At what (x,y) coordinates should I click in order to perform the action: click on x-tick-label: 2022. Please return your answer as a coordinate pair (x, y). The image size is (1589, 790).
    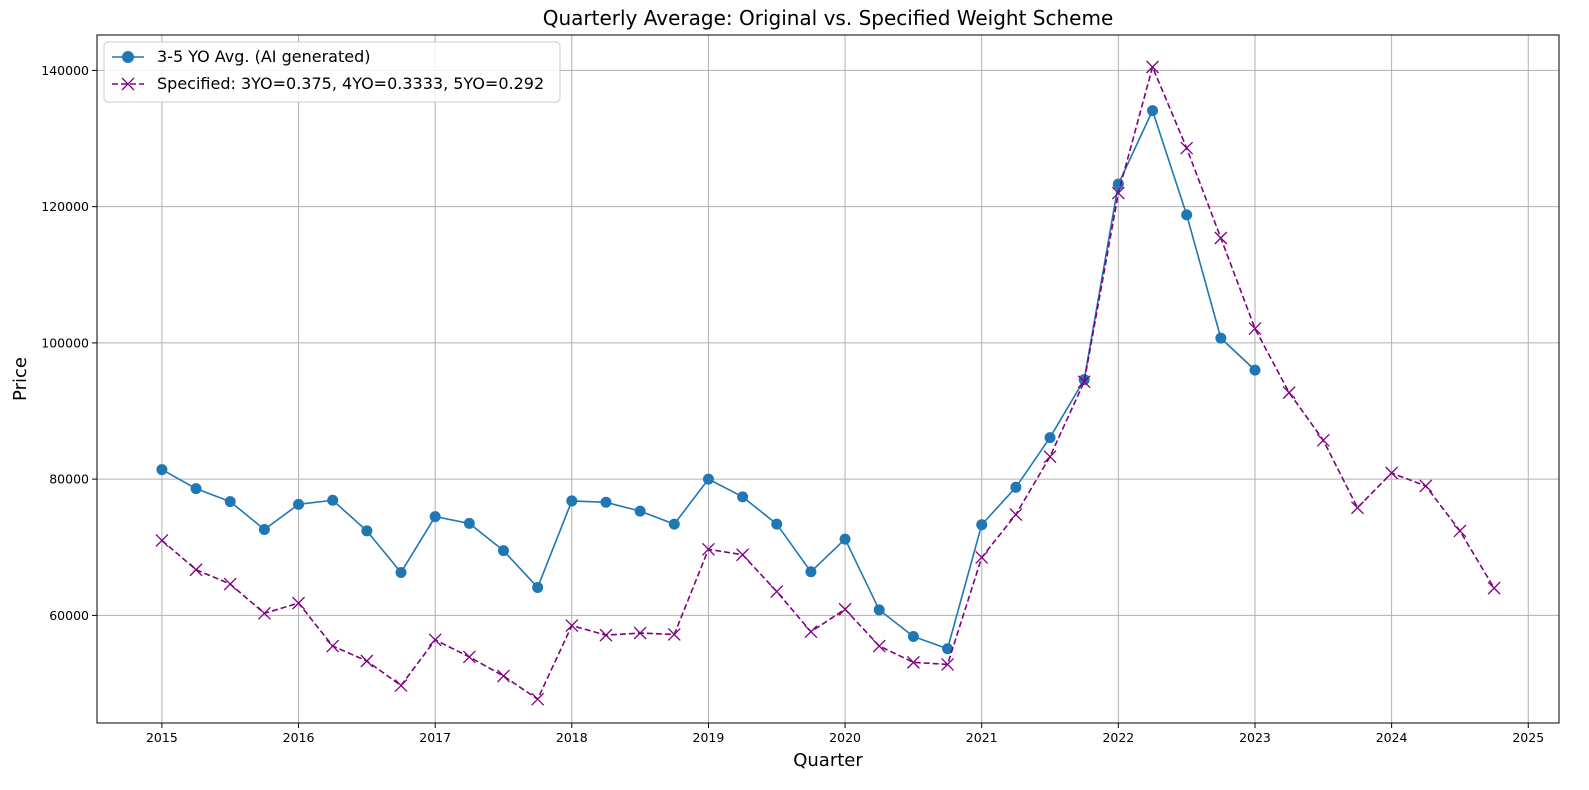
    Looking at the image, I should click on (1118, 737).